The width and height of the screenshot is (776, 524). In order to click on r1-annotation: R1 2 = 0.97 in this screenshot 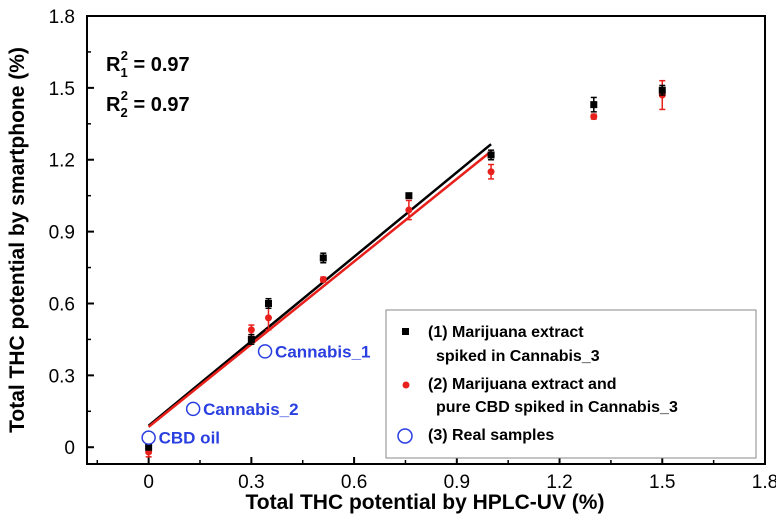, I will do `click(148, 64)`.